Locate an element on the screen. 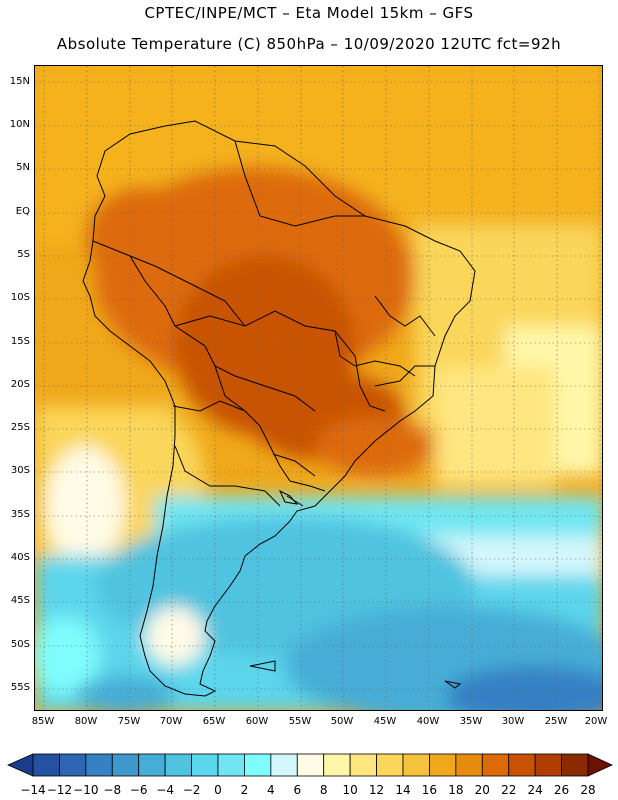  colorbar-tick-label: 2 is located at coordinates (244, 790).